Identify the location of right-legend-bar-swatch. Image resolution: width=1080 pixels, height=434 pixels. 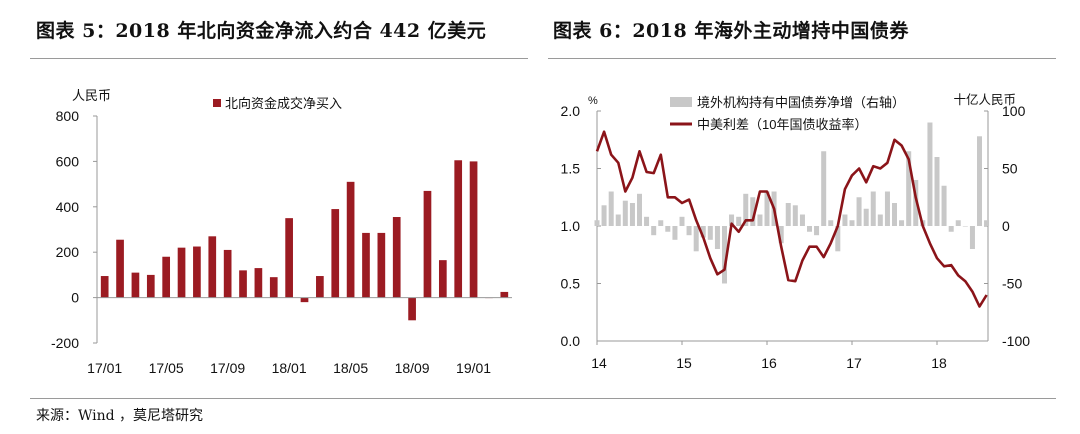
(681, 102).